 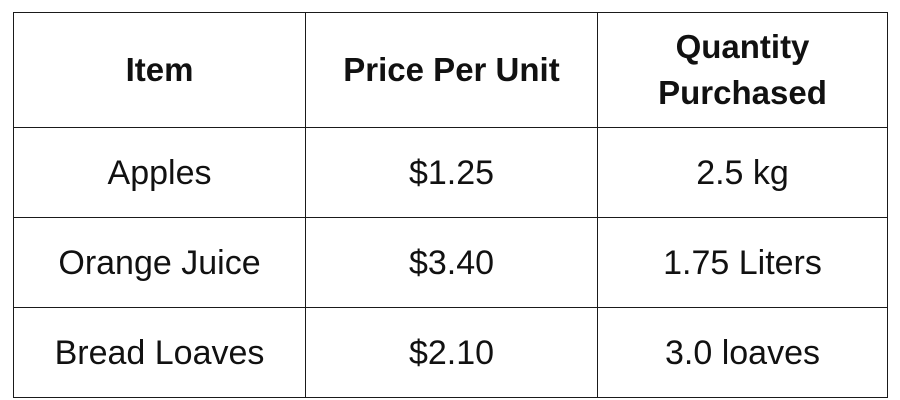 What do you see at coordinates (159, 262) in the screenshot?
I see `cell-item: Orange Juice` at bounding box center [159, 262].